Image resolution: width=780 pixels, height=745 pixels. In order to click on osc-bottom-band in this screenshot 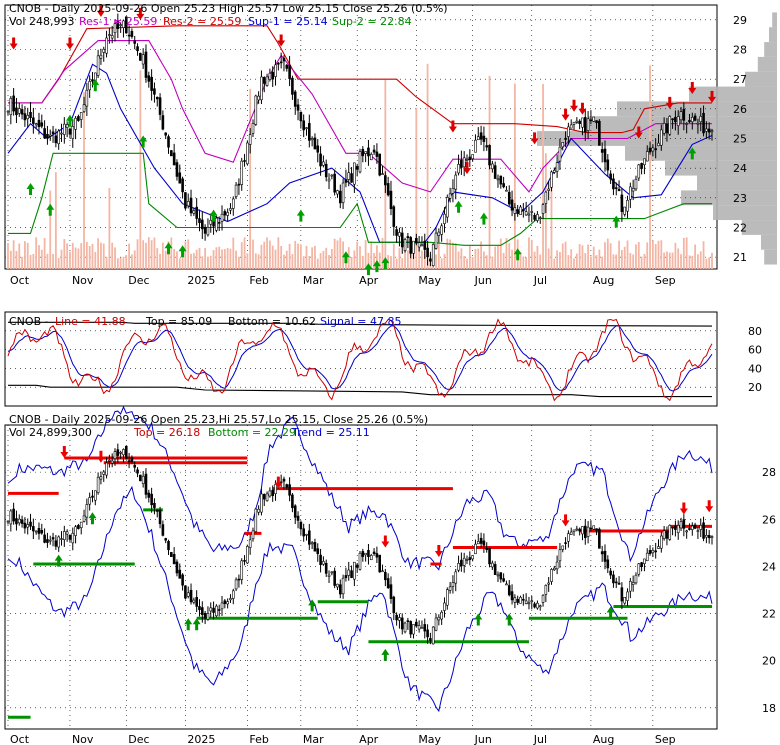, I will do `click(360, 391)`.